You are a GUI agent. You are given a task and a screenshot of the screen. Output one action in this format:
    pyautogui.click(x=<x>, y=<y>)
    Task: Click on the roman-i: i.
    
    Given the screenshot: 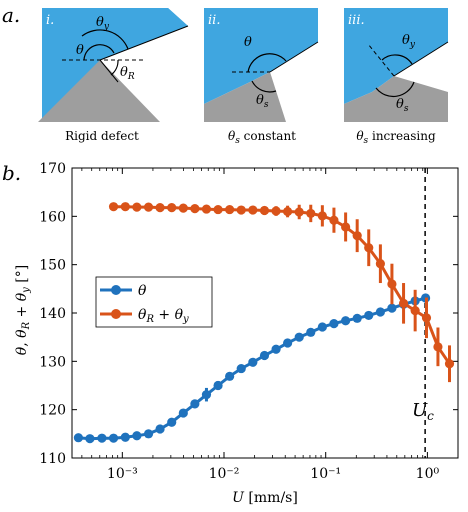 What is the action you would take?
    pyautogui.click(x=50, y=20)
    